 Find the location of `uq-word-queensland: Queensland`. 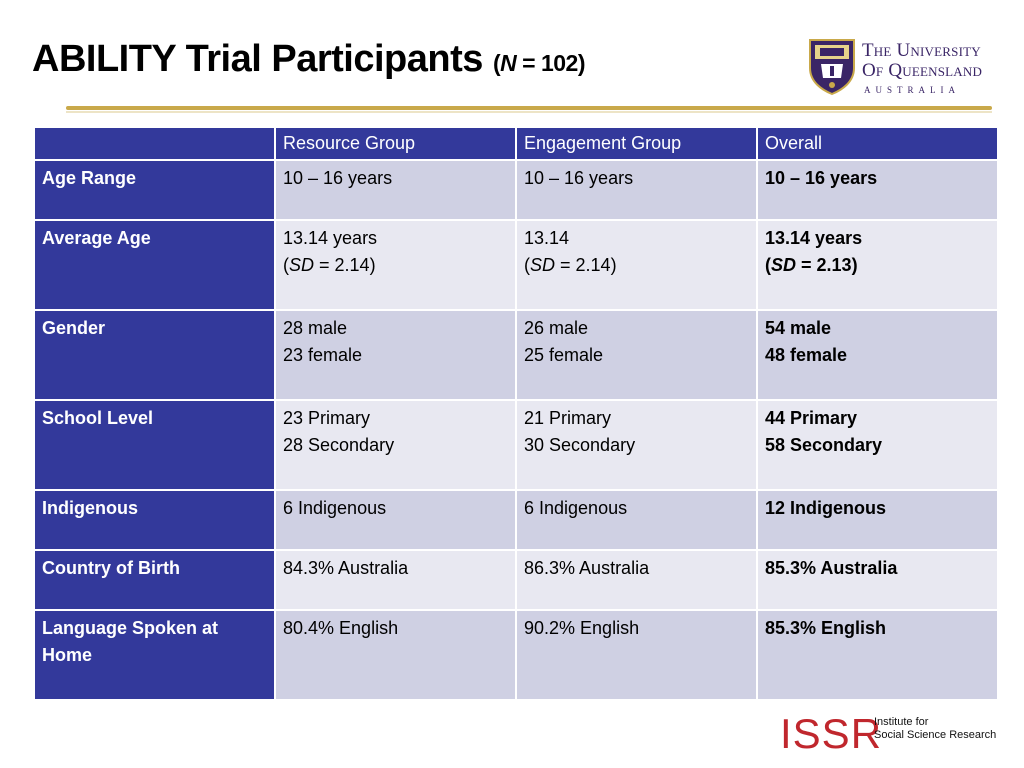

uq-word-queensland: Queensland is located at coordinates (935, 70).